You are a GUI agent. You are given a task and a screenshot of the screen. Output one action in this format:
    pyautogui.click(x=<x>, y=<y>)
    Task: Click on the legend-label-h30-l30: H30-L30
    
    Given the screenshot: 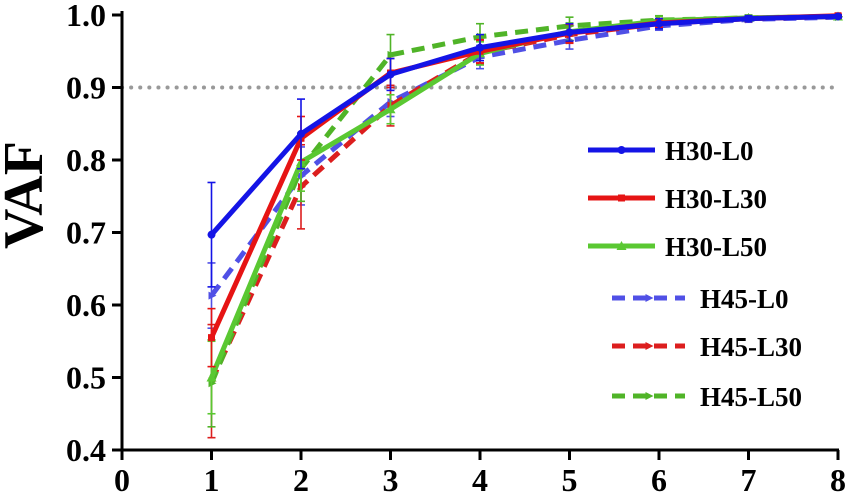 What is the action you would take?
    pyautogui.click(x=716, y=199)
    